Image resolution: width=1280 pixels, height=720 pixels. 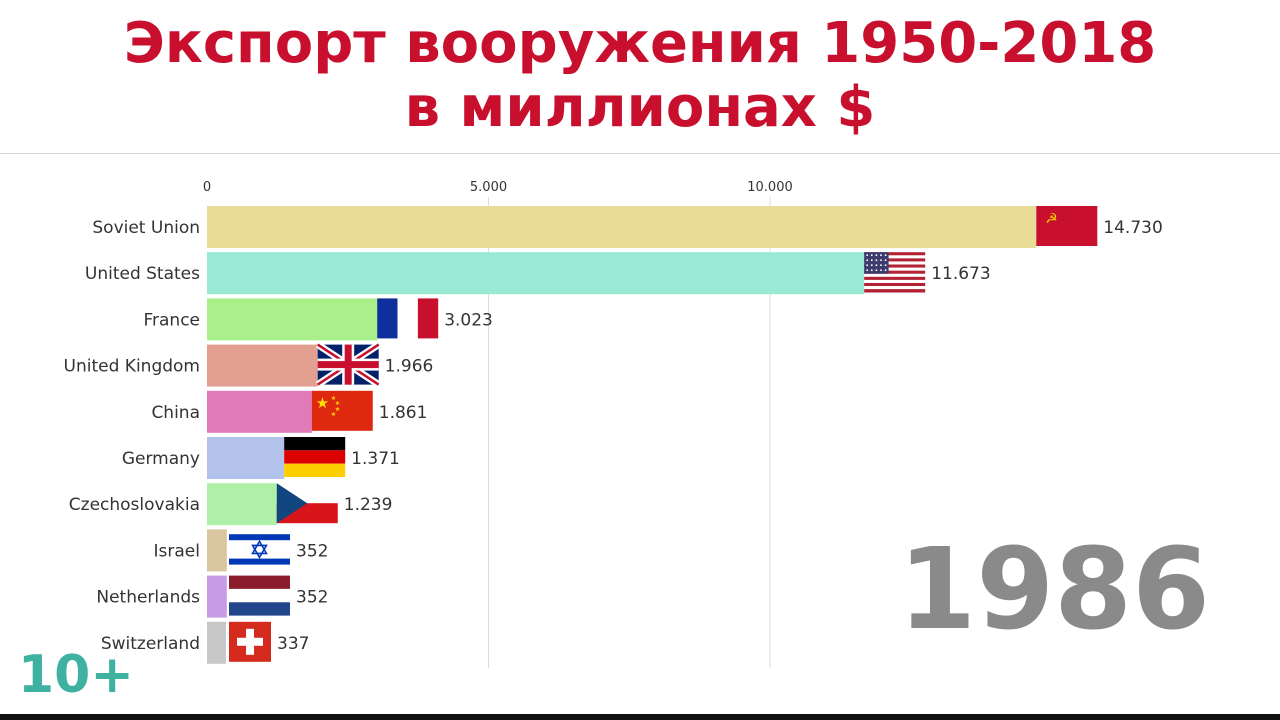 What do you see at coordinates (640, 153) in the screenshot?
I see `title-divider` at bounding box center [640, 153].